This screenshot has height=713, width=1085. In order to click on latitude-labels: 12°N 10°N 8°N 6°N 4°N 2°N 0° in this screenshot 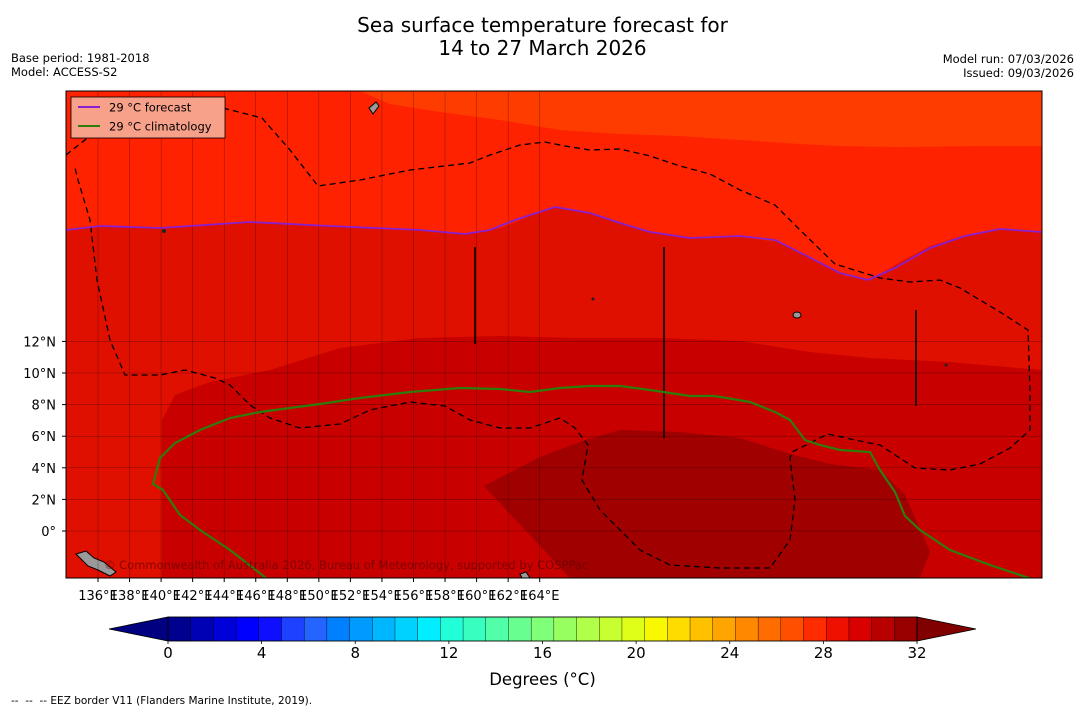, I will do `click(44, 437)`.